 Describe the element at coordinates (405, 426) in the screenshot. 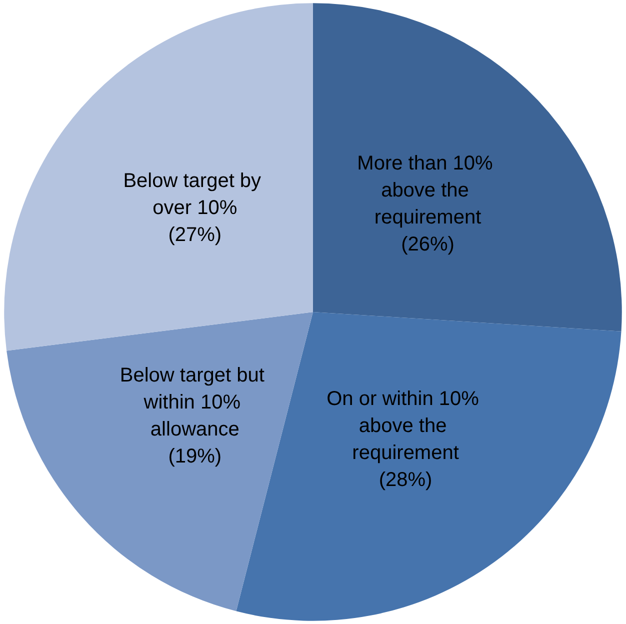

I see `slice-label: On or within 10% above the requirement` at that location.